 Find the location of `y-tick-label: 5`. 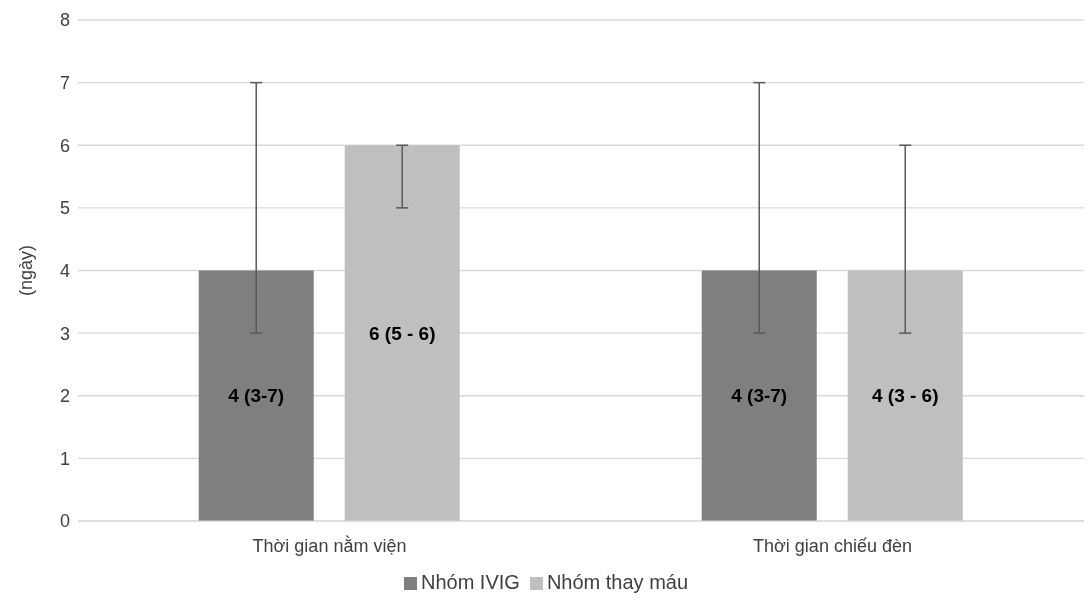

y-tick-label: 5 is located at coordinates (64, 208).